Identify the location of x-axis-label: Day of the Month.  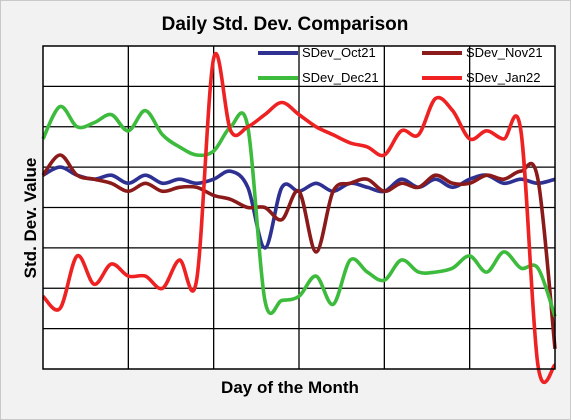
(290, 387).